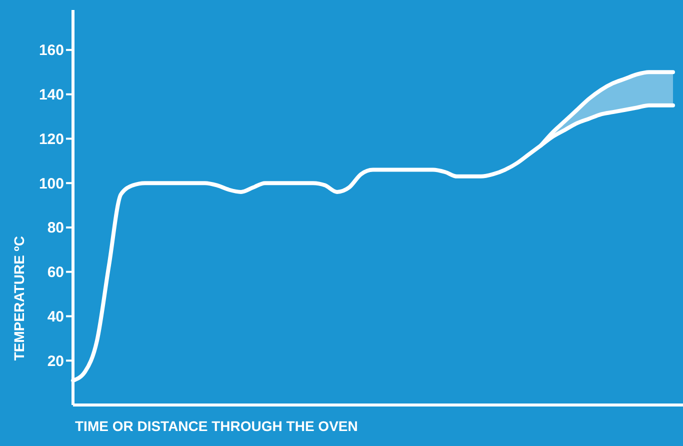  Describe the element at coordinates (51, 51) in the screenshot. I see `y-tick-label: 160` at that location.